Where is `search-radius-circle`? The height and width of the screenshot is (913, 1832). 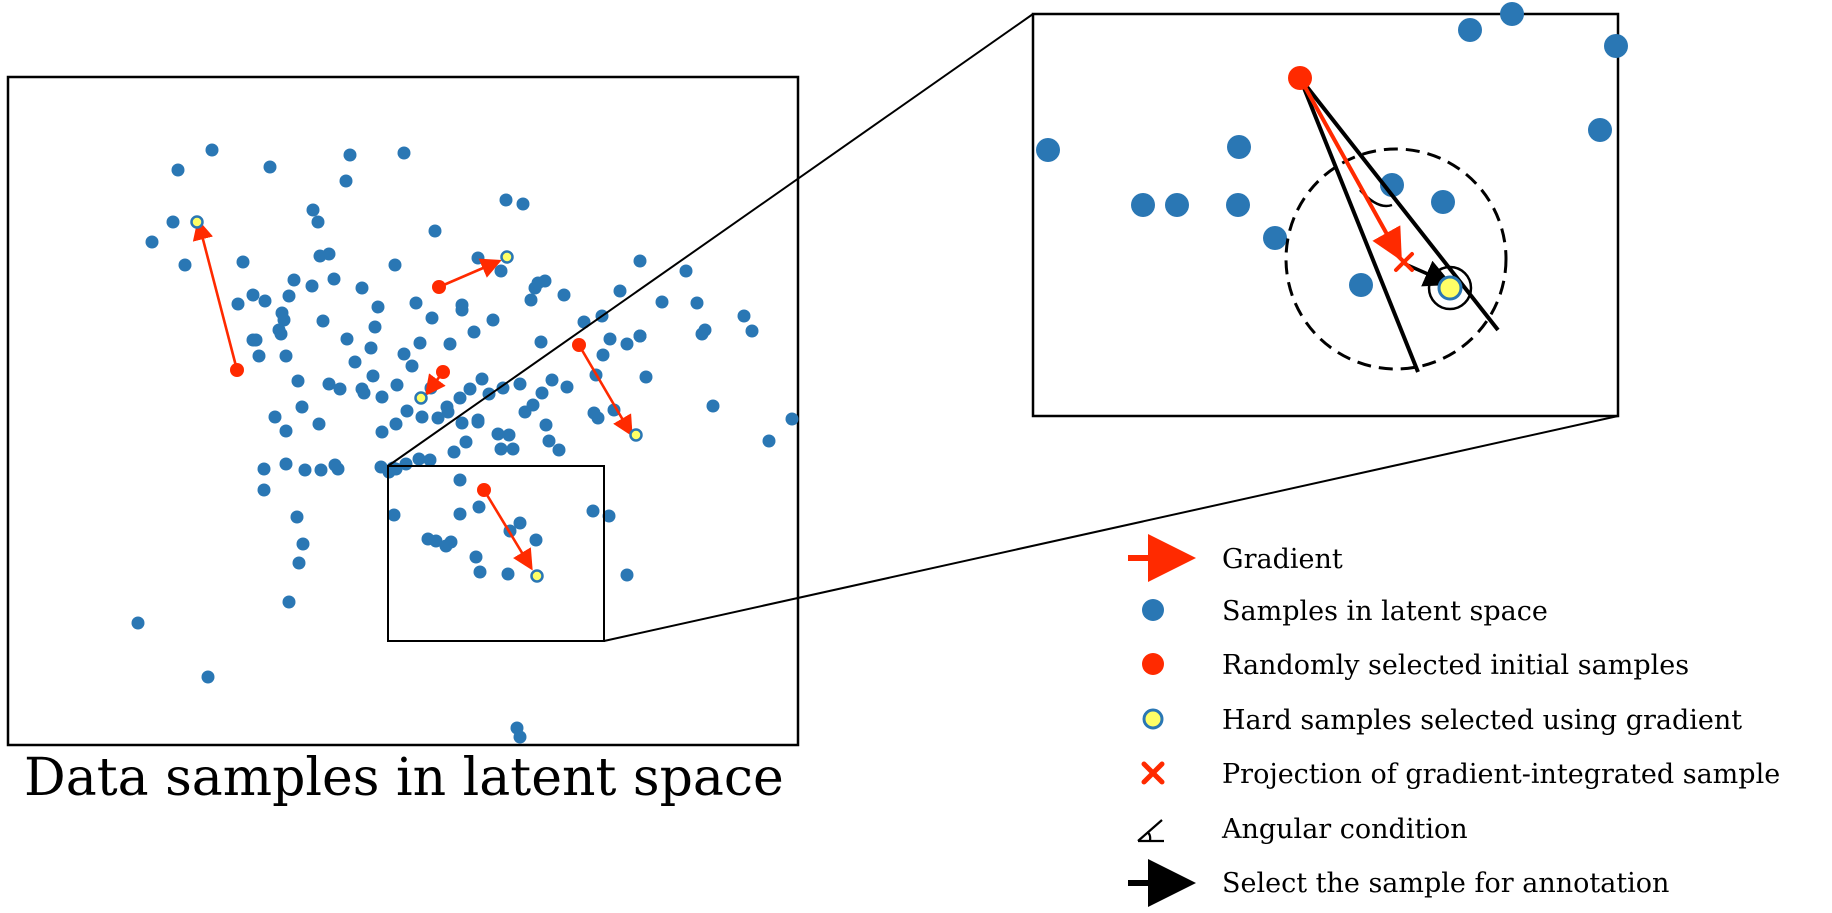 search-radius-circle is located at coordinates (1396, 259).